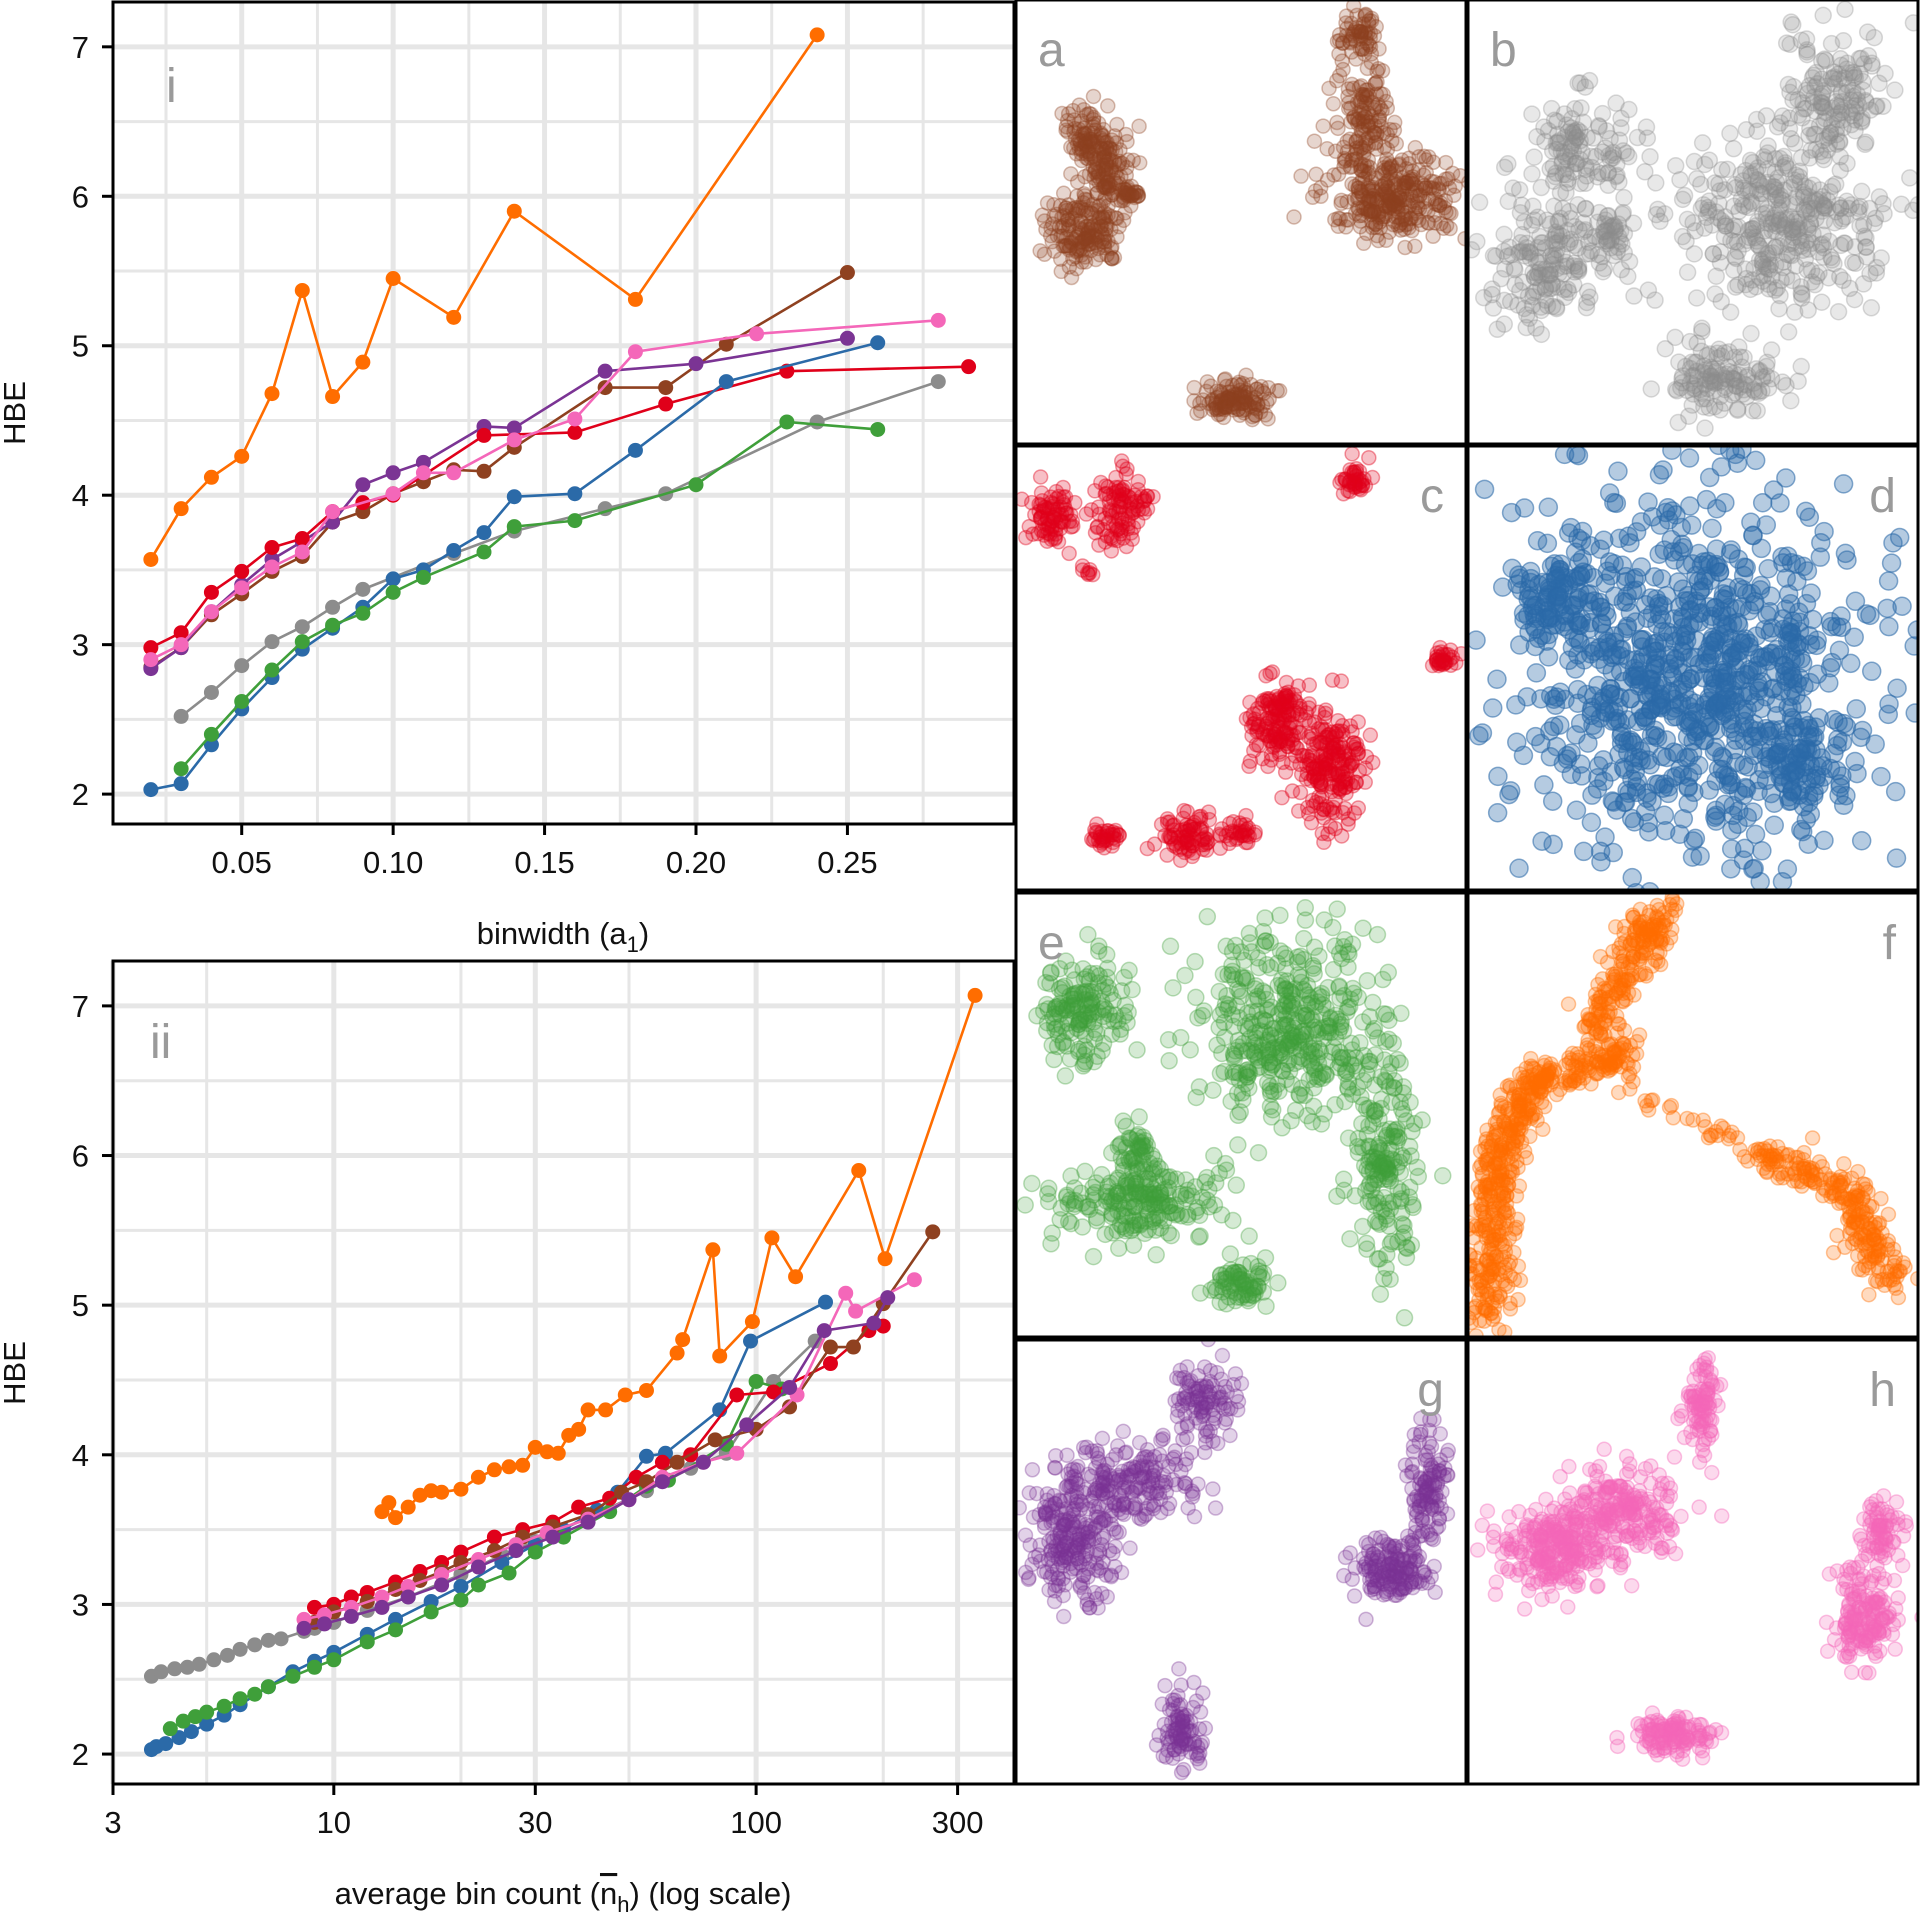 The image size is (1920, 1920). What do you see at coordinates (1432, 496) in the screenshot?
I see `panel-label-c: c` at bounding box center [1432, 496].